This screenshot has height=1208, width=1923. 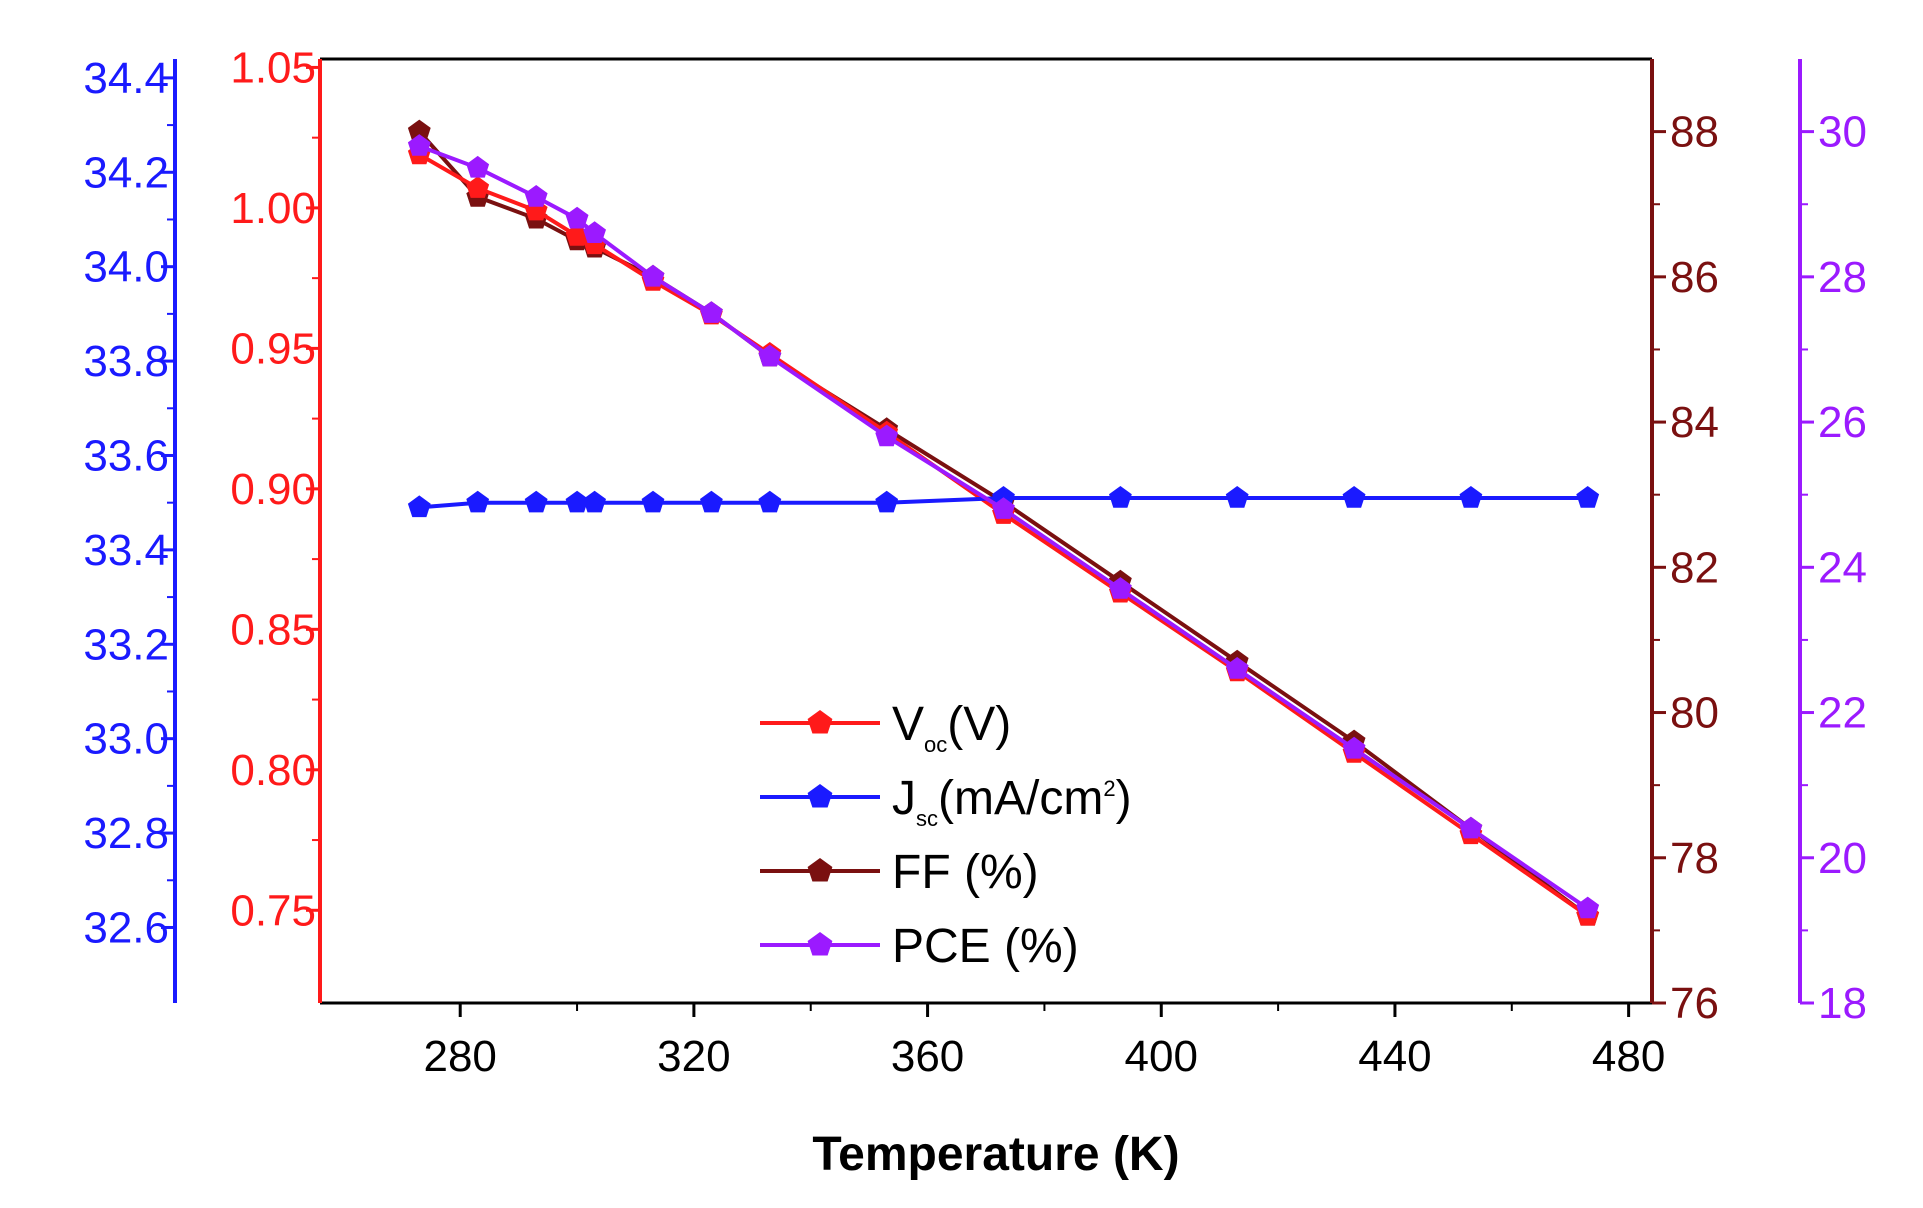 What do you see at coordinates (419, 130) in the screenshot?
I see `data-point-ff` at bounding box center [419, 130].